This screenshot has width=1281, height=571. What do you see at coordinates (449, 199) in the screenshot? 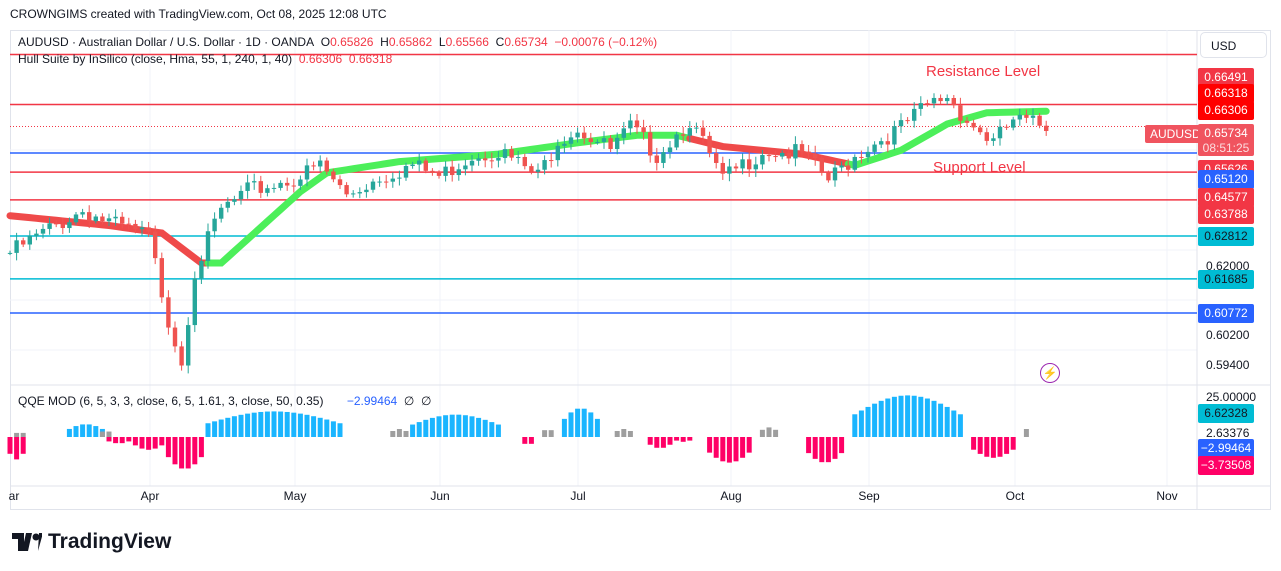
I see `hull-band-up` at bounding box center [449, 199].